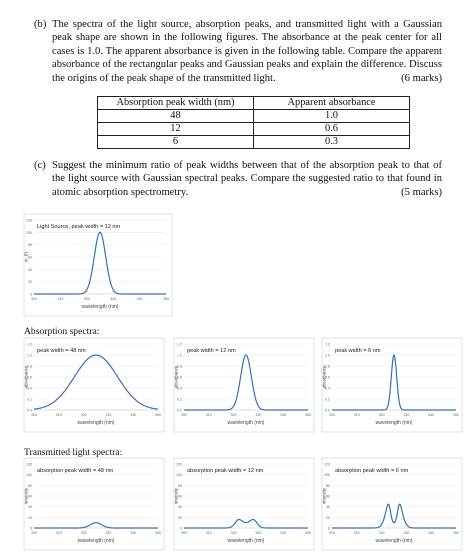 This screenshot has height=553, width=474. Describe the element at coordinates (327, 475) in the screenshot. I see `y-tick-label: 100` at that location.